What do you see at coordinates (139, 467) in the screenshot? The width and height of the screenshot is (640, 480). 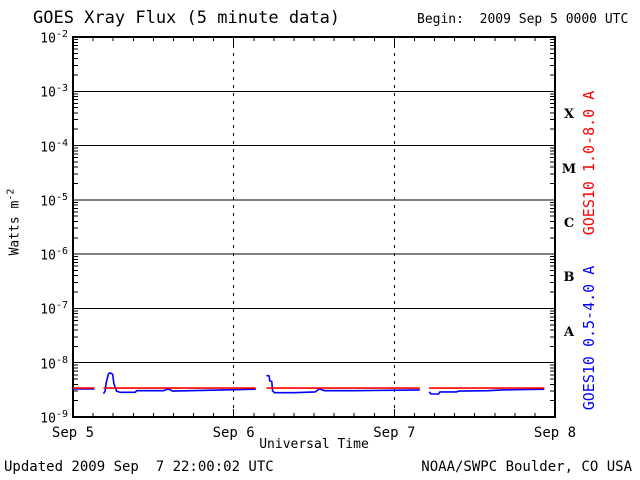 I see `updated-timestamp: Updated 2009 Sep 7 22:00:02 UTC` at bounding box center [139, 467].